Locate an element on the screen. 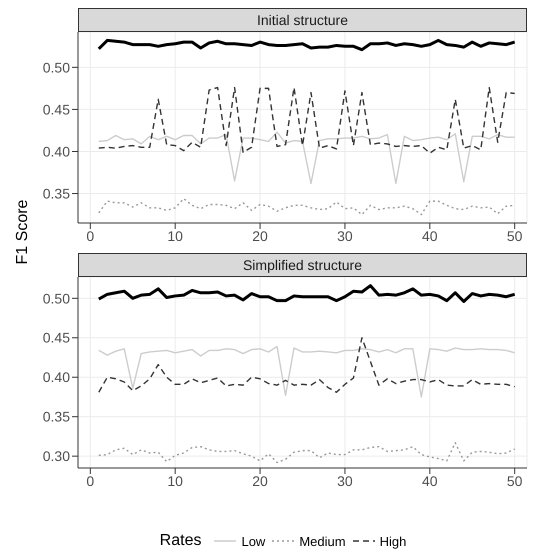 The width and height of the screenshot is (544, 555). legend-label: Low is located at coordinates (253, 541).